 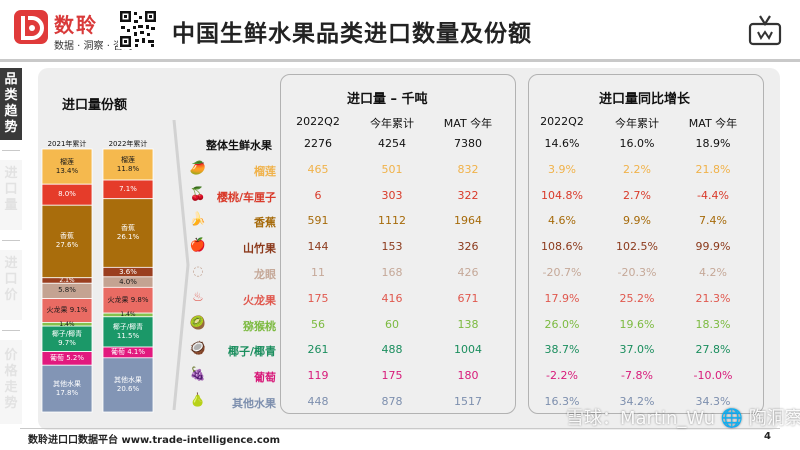 What do you see at coordinates (637, 123) in the screenshot?
I see `growth-col-ytd: 今年累计` at bounding box center [637, 123].